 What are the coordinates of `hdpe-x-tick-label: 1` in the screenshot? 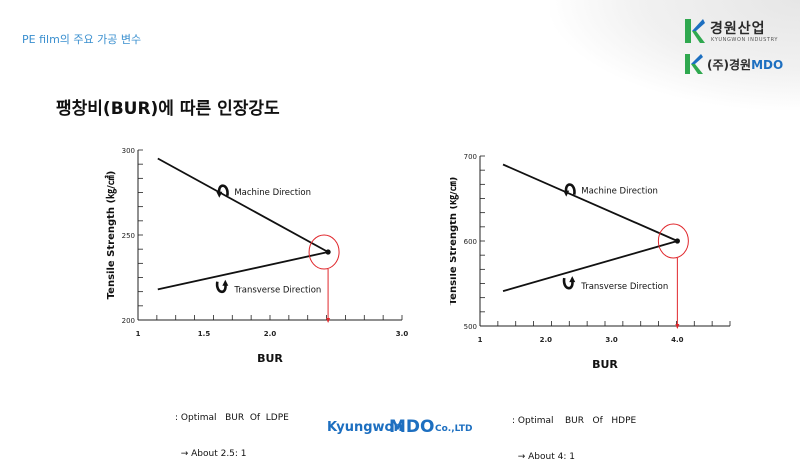 It's located at (480, 340).